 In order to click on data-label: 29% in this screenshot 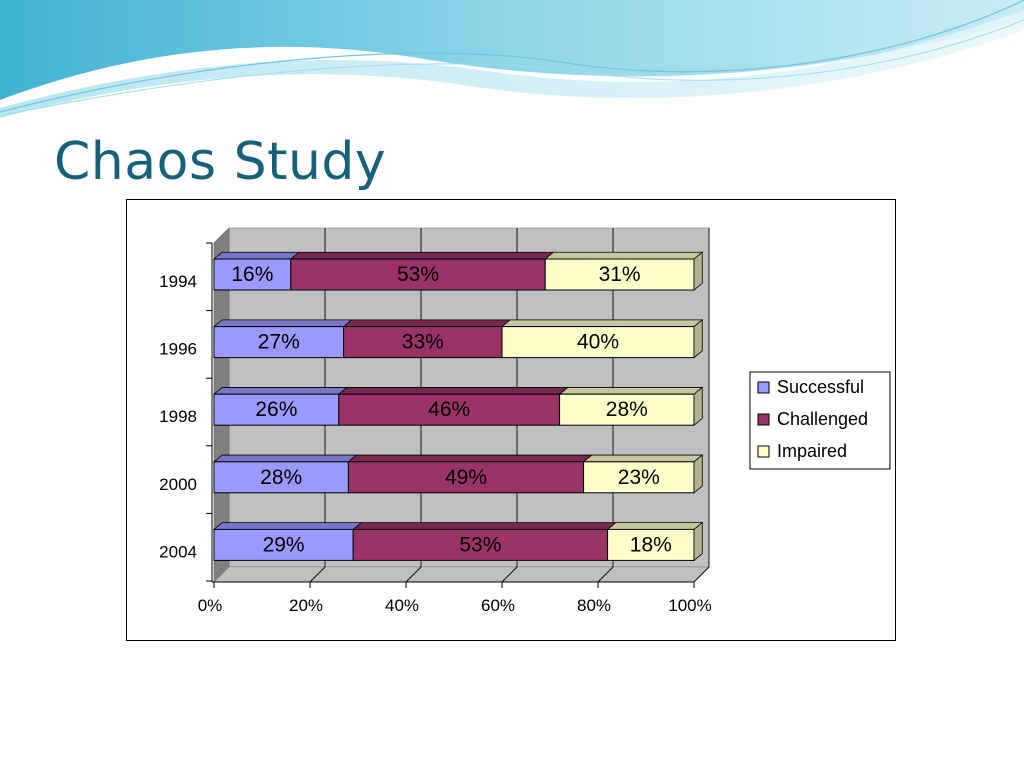, I will do `click(284, 544)`.